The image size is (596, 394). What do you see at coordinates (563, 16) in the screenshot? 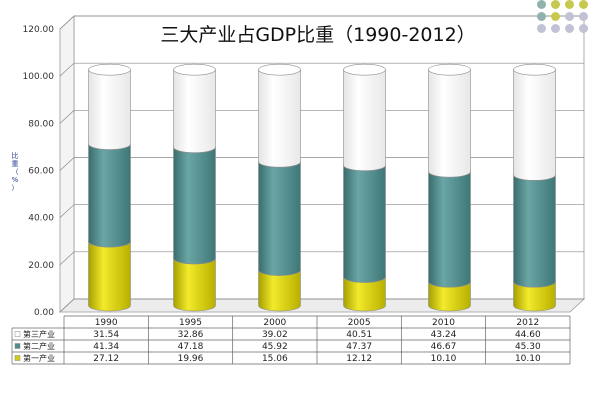
I see `decorative-dots` at bounding box center [563, 16].